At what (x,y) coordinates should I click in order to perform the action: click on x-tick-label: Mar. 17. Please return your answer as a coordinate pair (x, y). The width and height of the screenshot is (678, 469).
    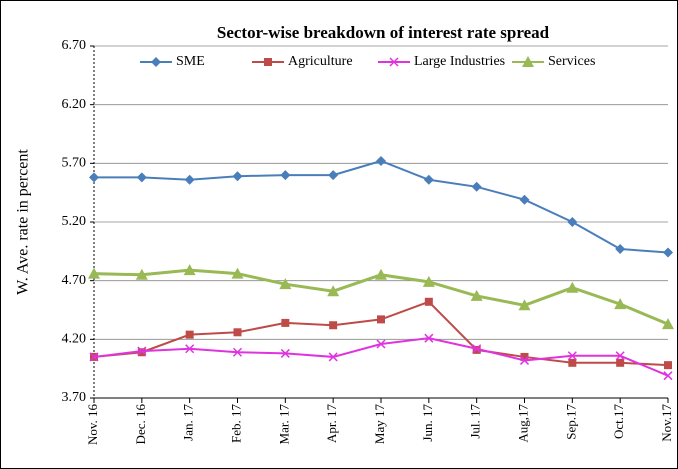
    Looking at the image, I should click on (283, 424).